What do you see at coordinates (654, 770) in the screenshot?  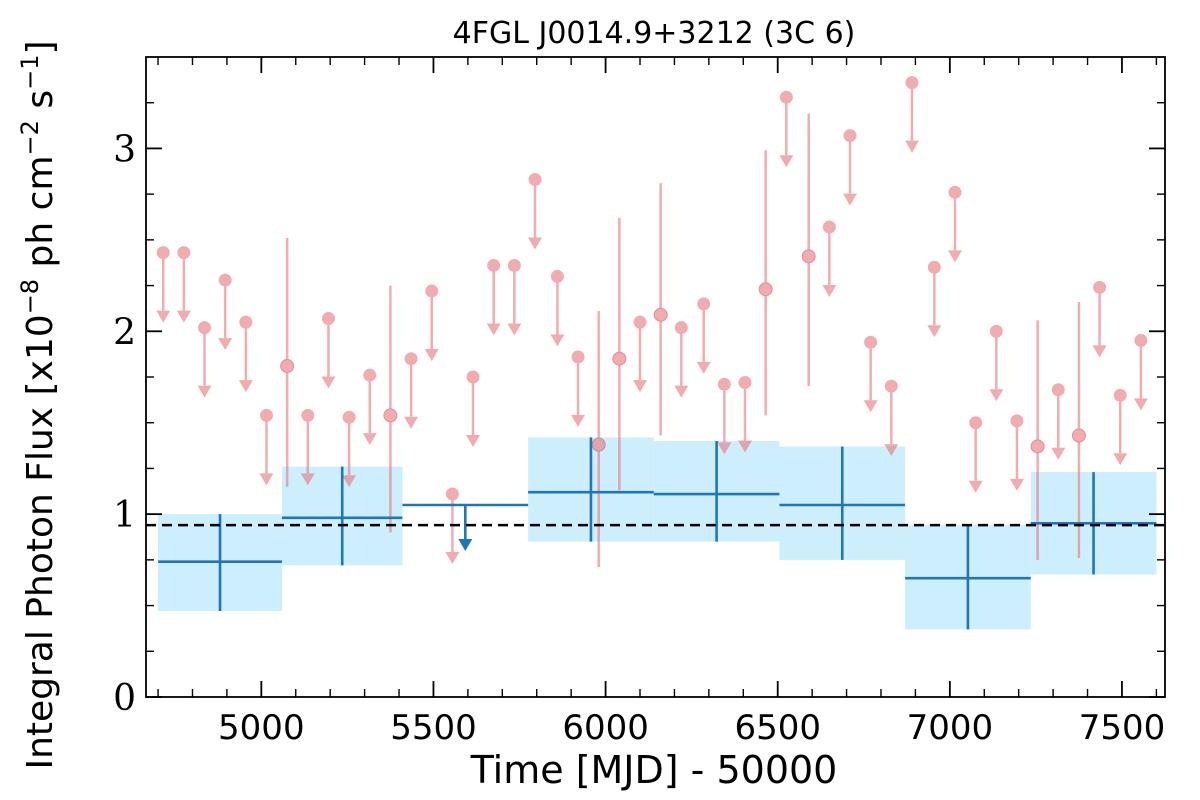 I see `x-axis-label: Time [MJD] - 50000` at bounding box center [654, 770].